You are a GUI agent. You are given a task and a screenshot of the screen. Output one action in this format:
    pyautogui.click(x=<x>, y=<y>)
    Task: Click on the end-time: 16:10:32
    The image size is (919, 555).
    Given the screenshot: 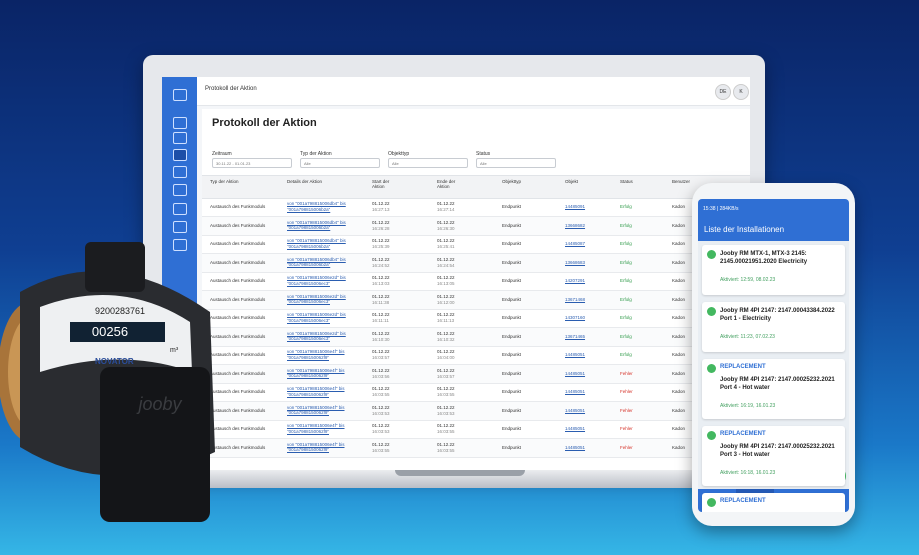 What is the action you would take?
    pyautogui.click(x=446, y=339)
    